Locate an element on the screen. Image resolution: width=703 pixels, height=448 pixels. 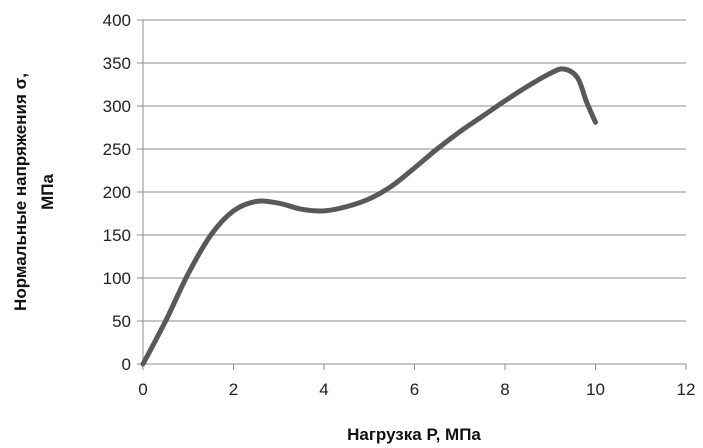
y-tick-labels: 0 50 100 150 200 250 300 350 400 is located at coordinates (117, 192).